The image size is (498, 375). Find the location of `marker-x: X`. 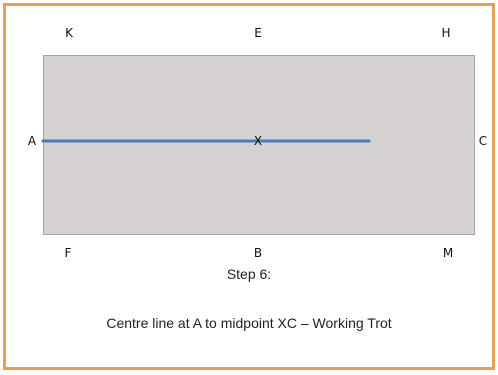

marker-x: X is located at coordinates (258, 141).